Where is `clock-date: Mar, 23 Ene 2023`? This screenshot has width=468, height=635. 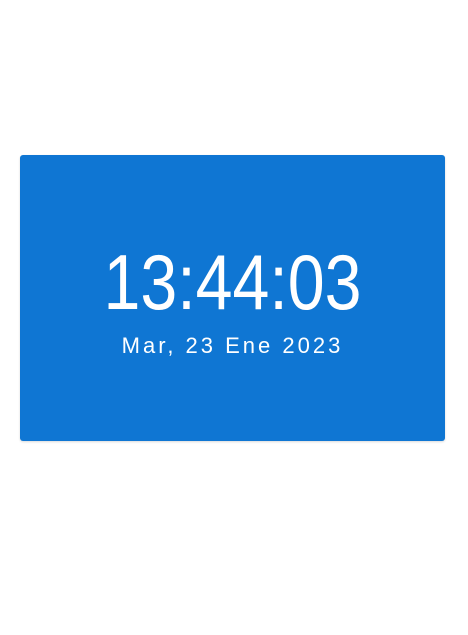 clock-date: Mar, 23 Ene 2023 is located at coordinates (232, 345).